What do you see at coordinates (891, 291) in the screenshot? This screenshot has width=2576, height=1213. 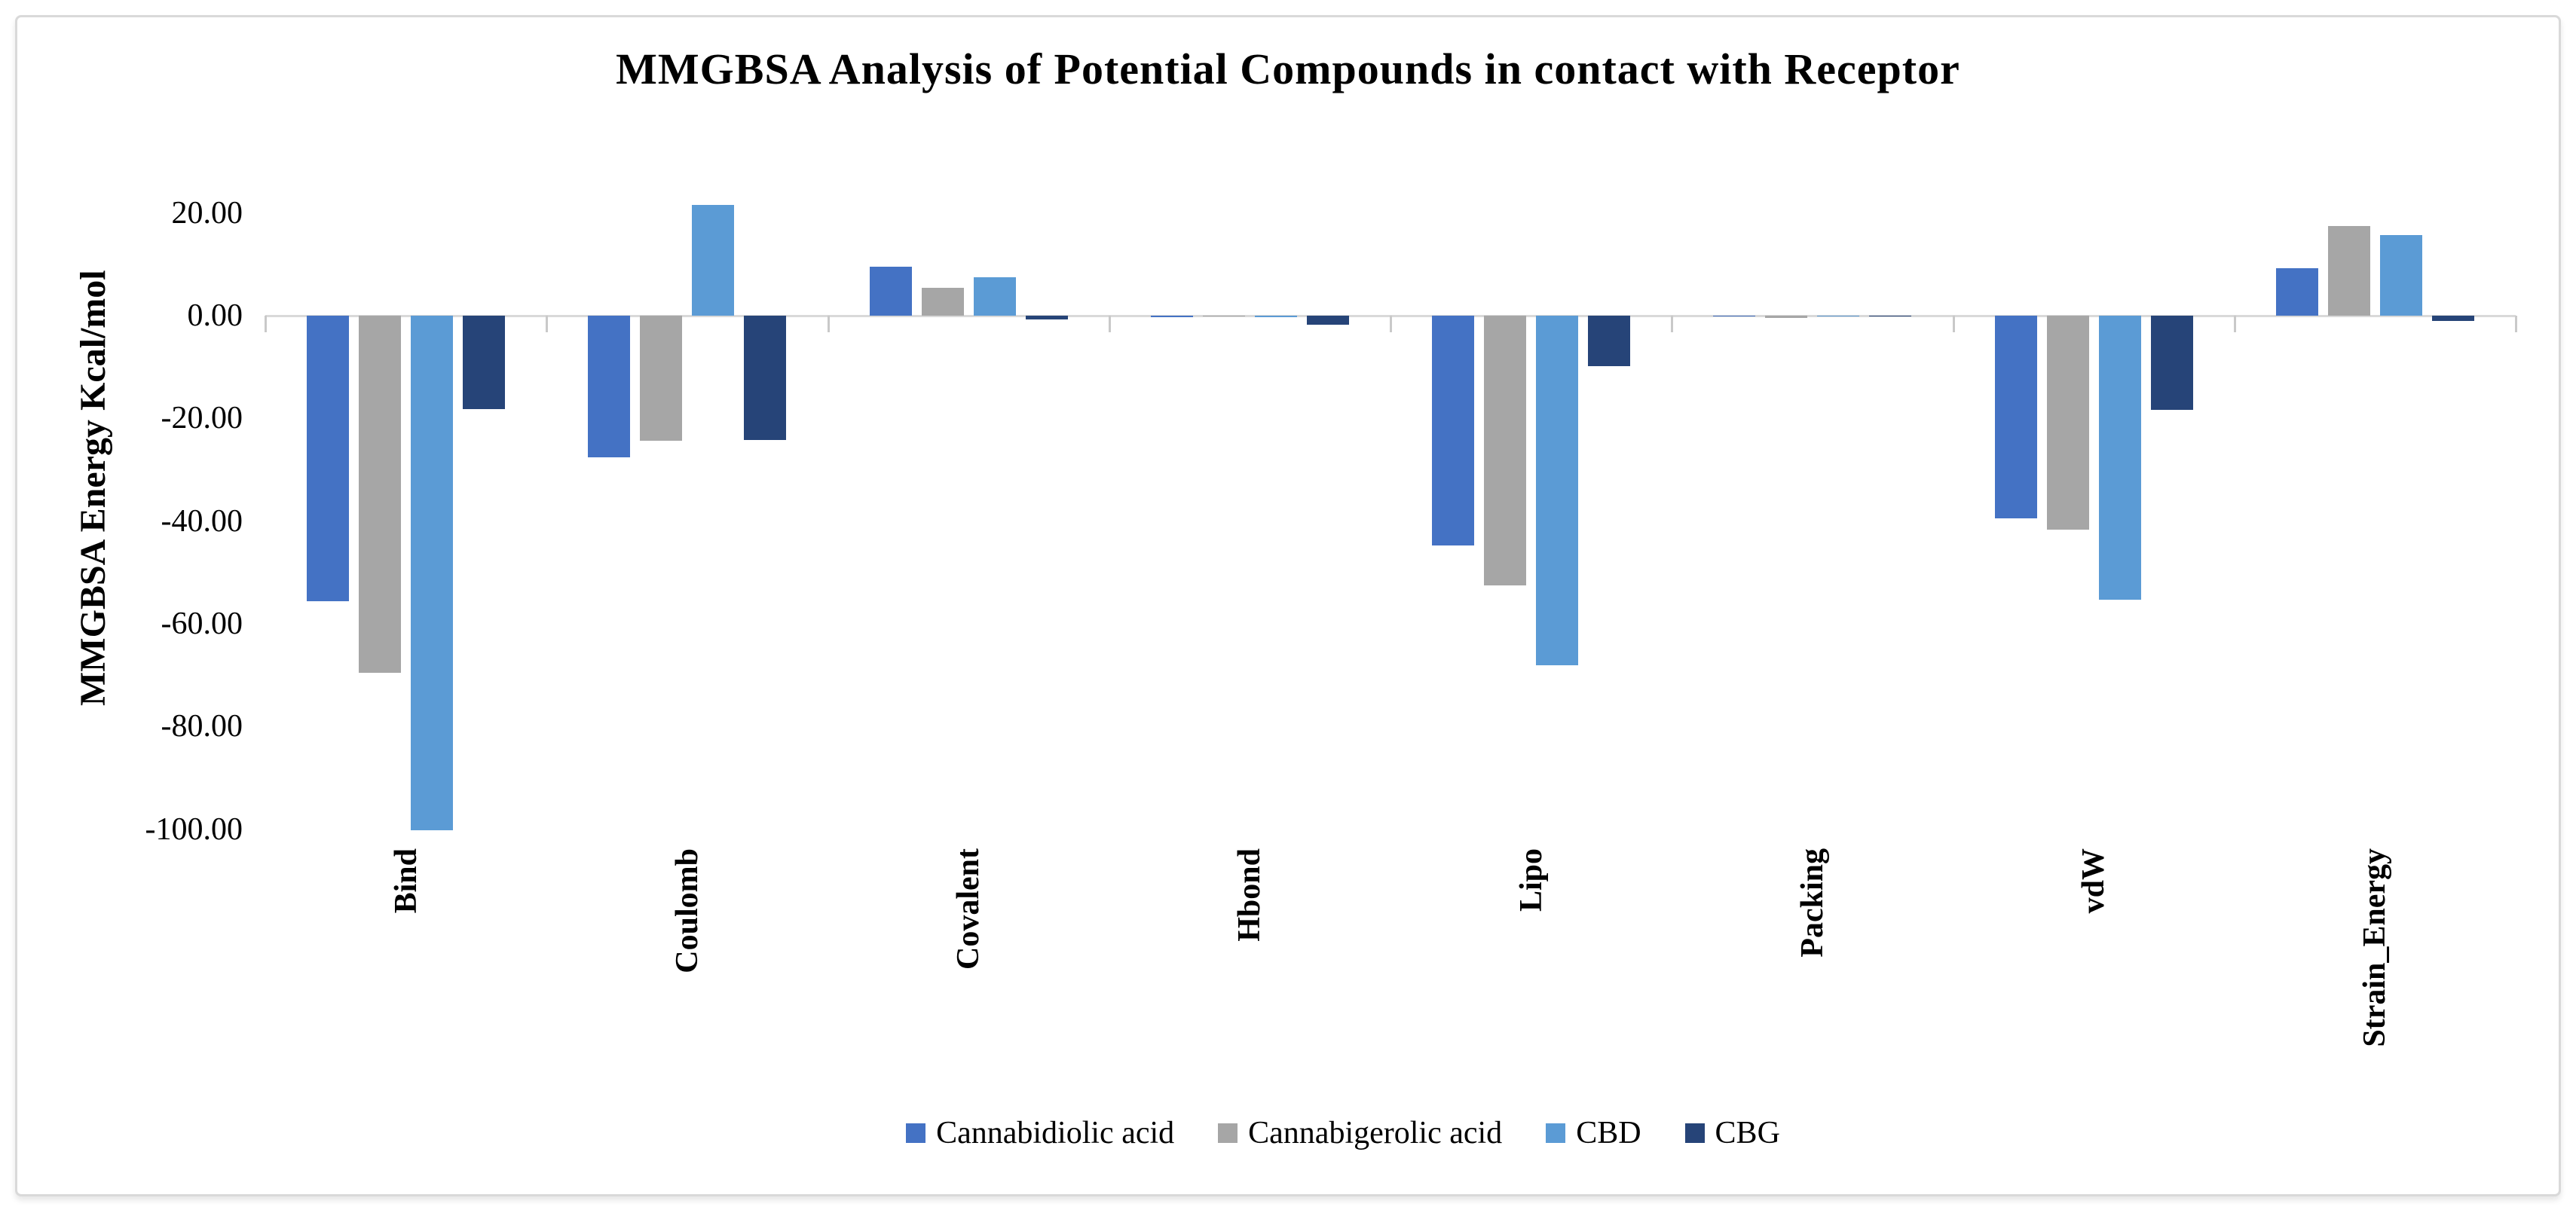 I see `bar-cannabidiolic-acid-covalent` at bounding box center [891, 291].